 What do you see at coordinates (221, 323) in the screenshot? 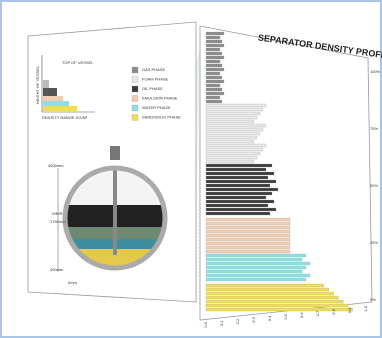
I see `density-tick-label: 0.1` at bounding box center [221, 323].